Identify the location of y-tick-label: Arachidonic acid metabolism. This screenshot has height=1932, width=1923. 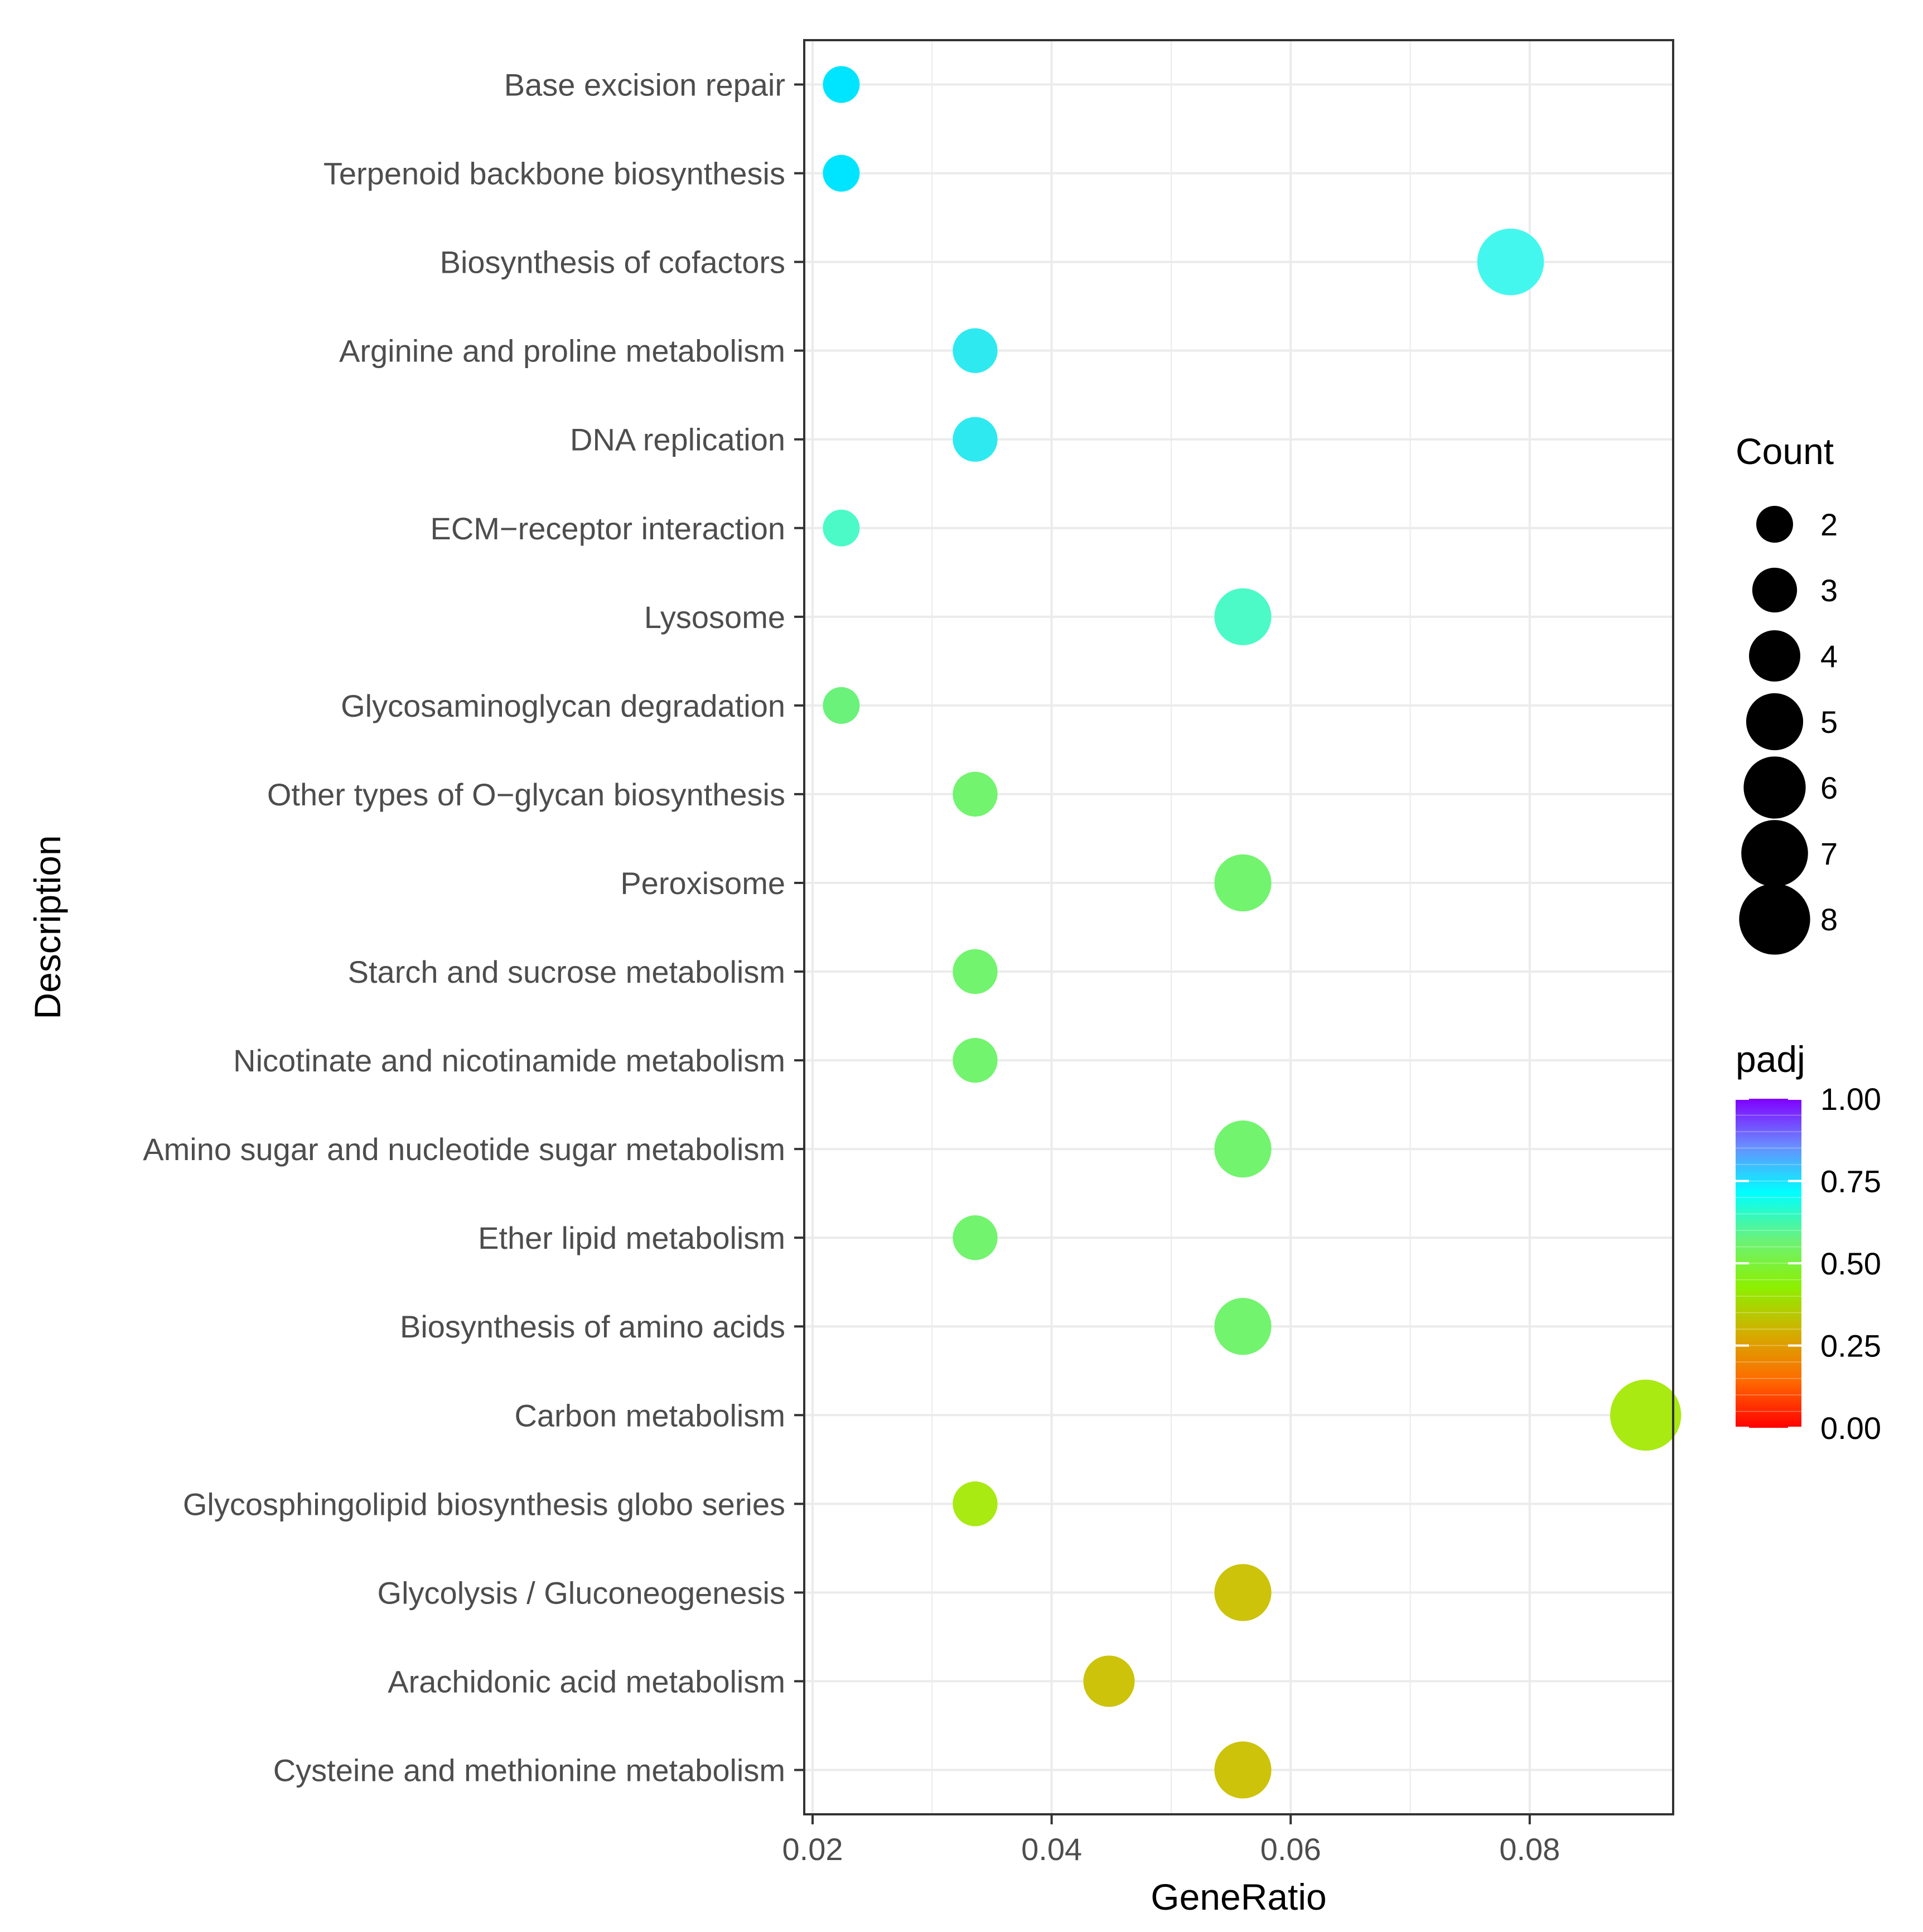
(586, 1681).